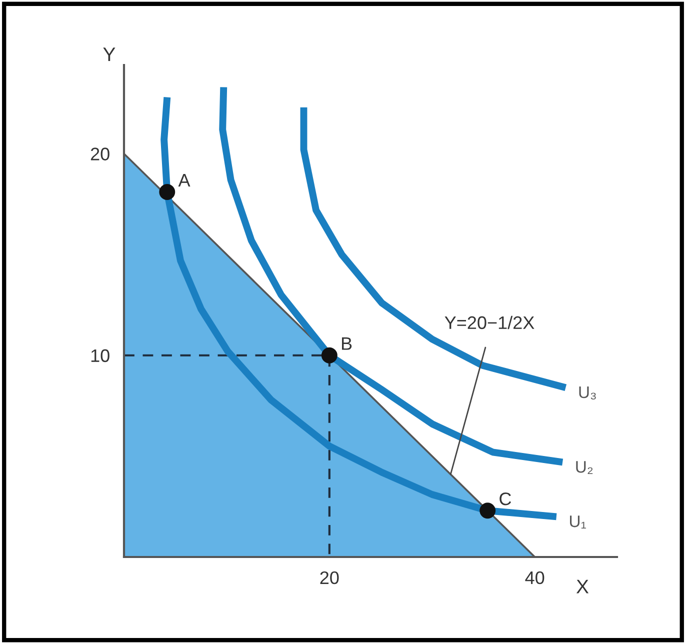 The height and width of the screenshot is (644, 686). What do you see at coordinates (587, 393) in the screenshot?
I see `series-label: U₃` at bounding box center [587, 393].